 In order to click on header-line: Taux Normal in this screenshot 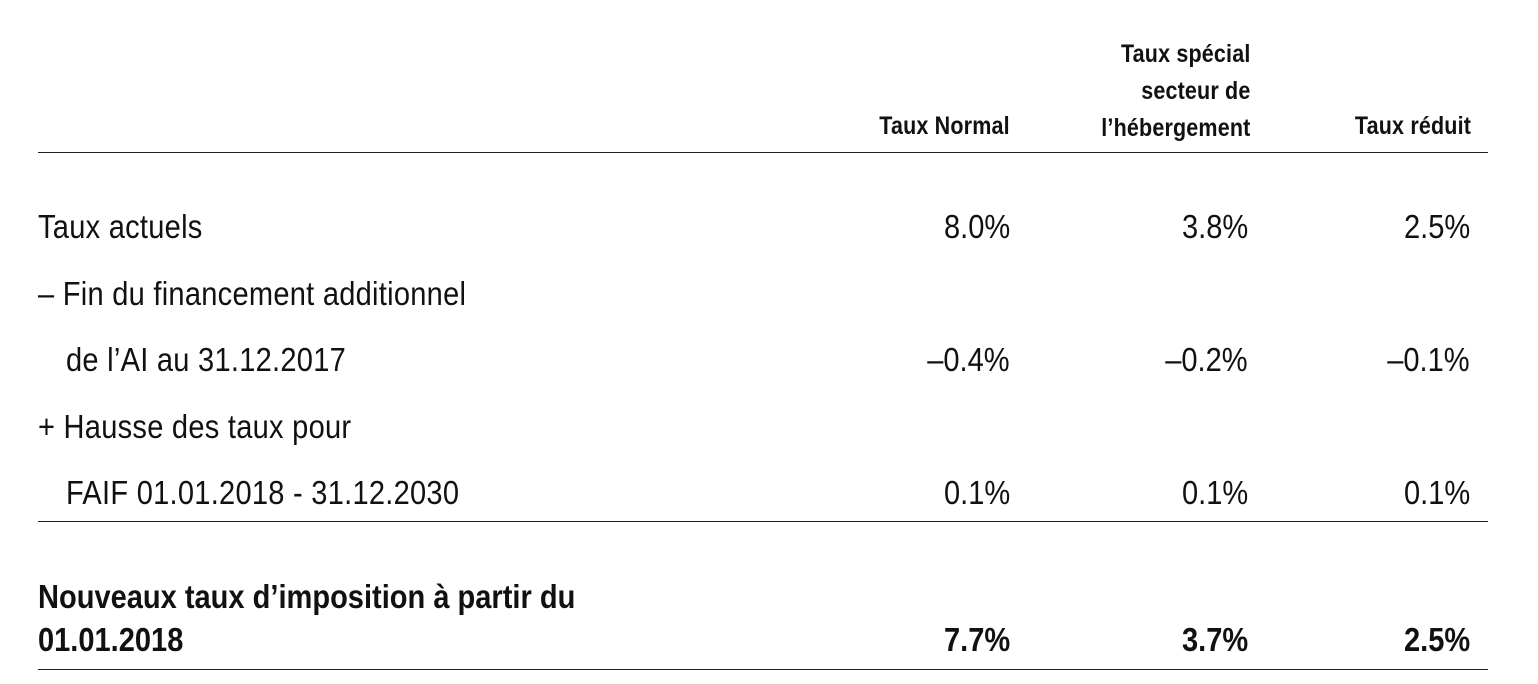, I will do `click(944, 126)`.